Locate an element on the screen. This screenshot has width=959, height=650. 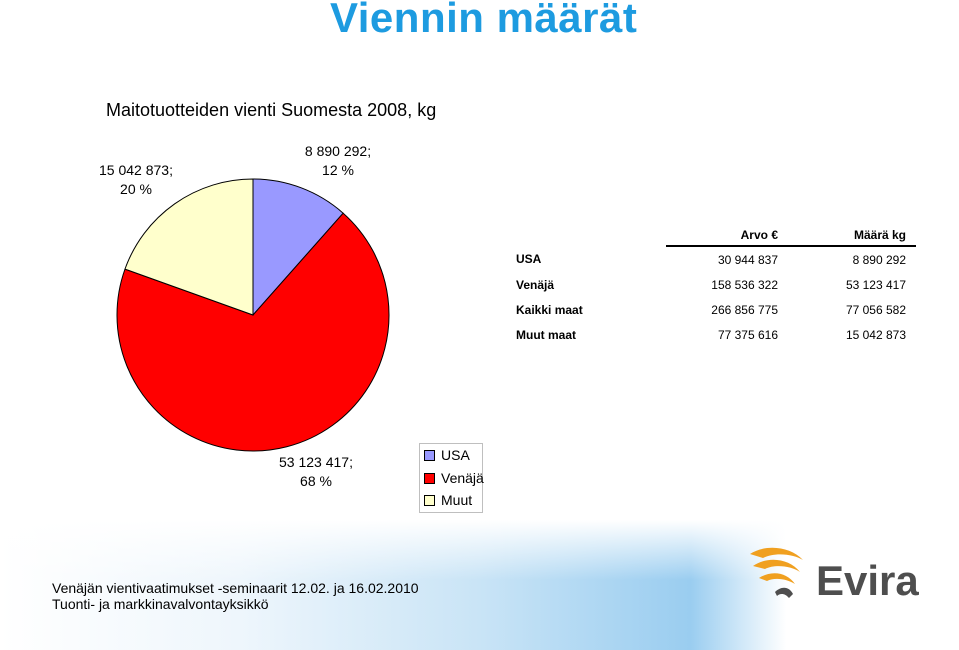
table-header-row: Arvo € Määrä kg is located at coordinates (716, 236).